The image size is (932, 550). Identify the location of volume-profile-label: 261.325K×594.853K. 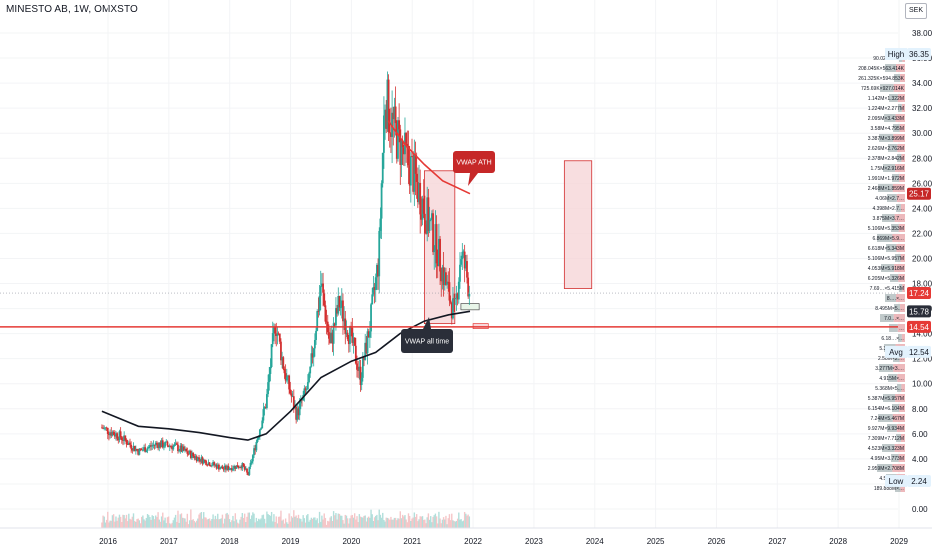
(881, 79).